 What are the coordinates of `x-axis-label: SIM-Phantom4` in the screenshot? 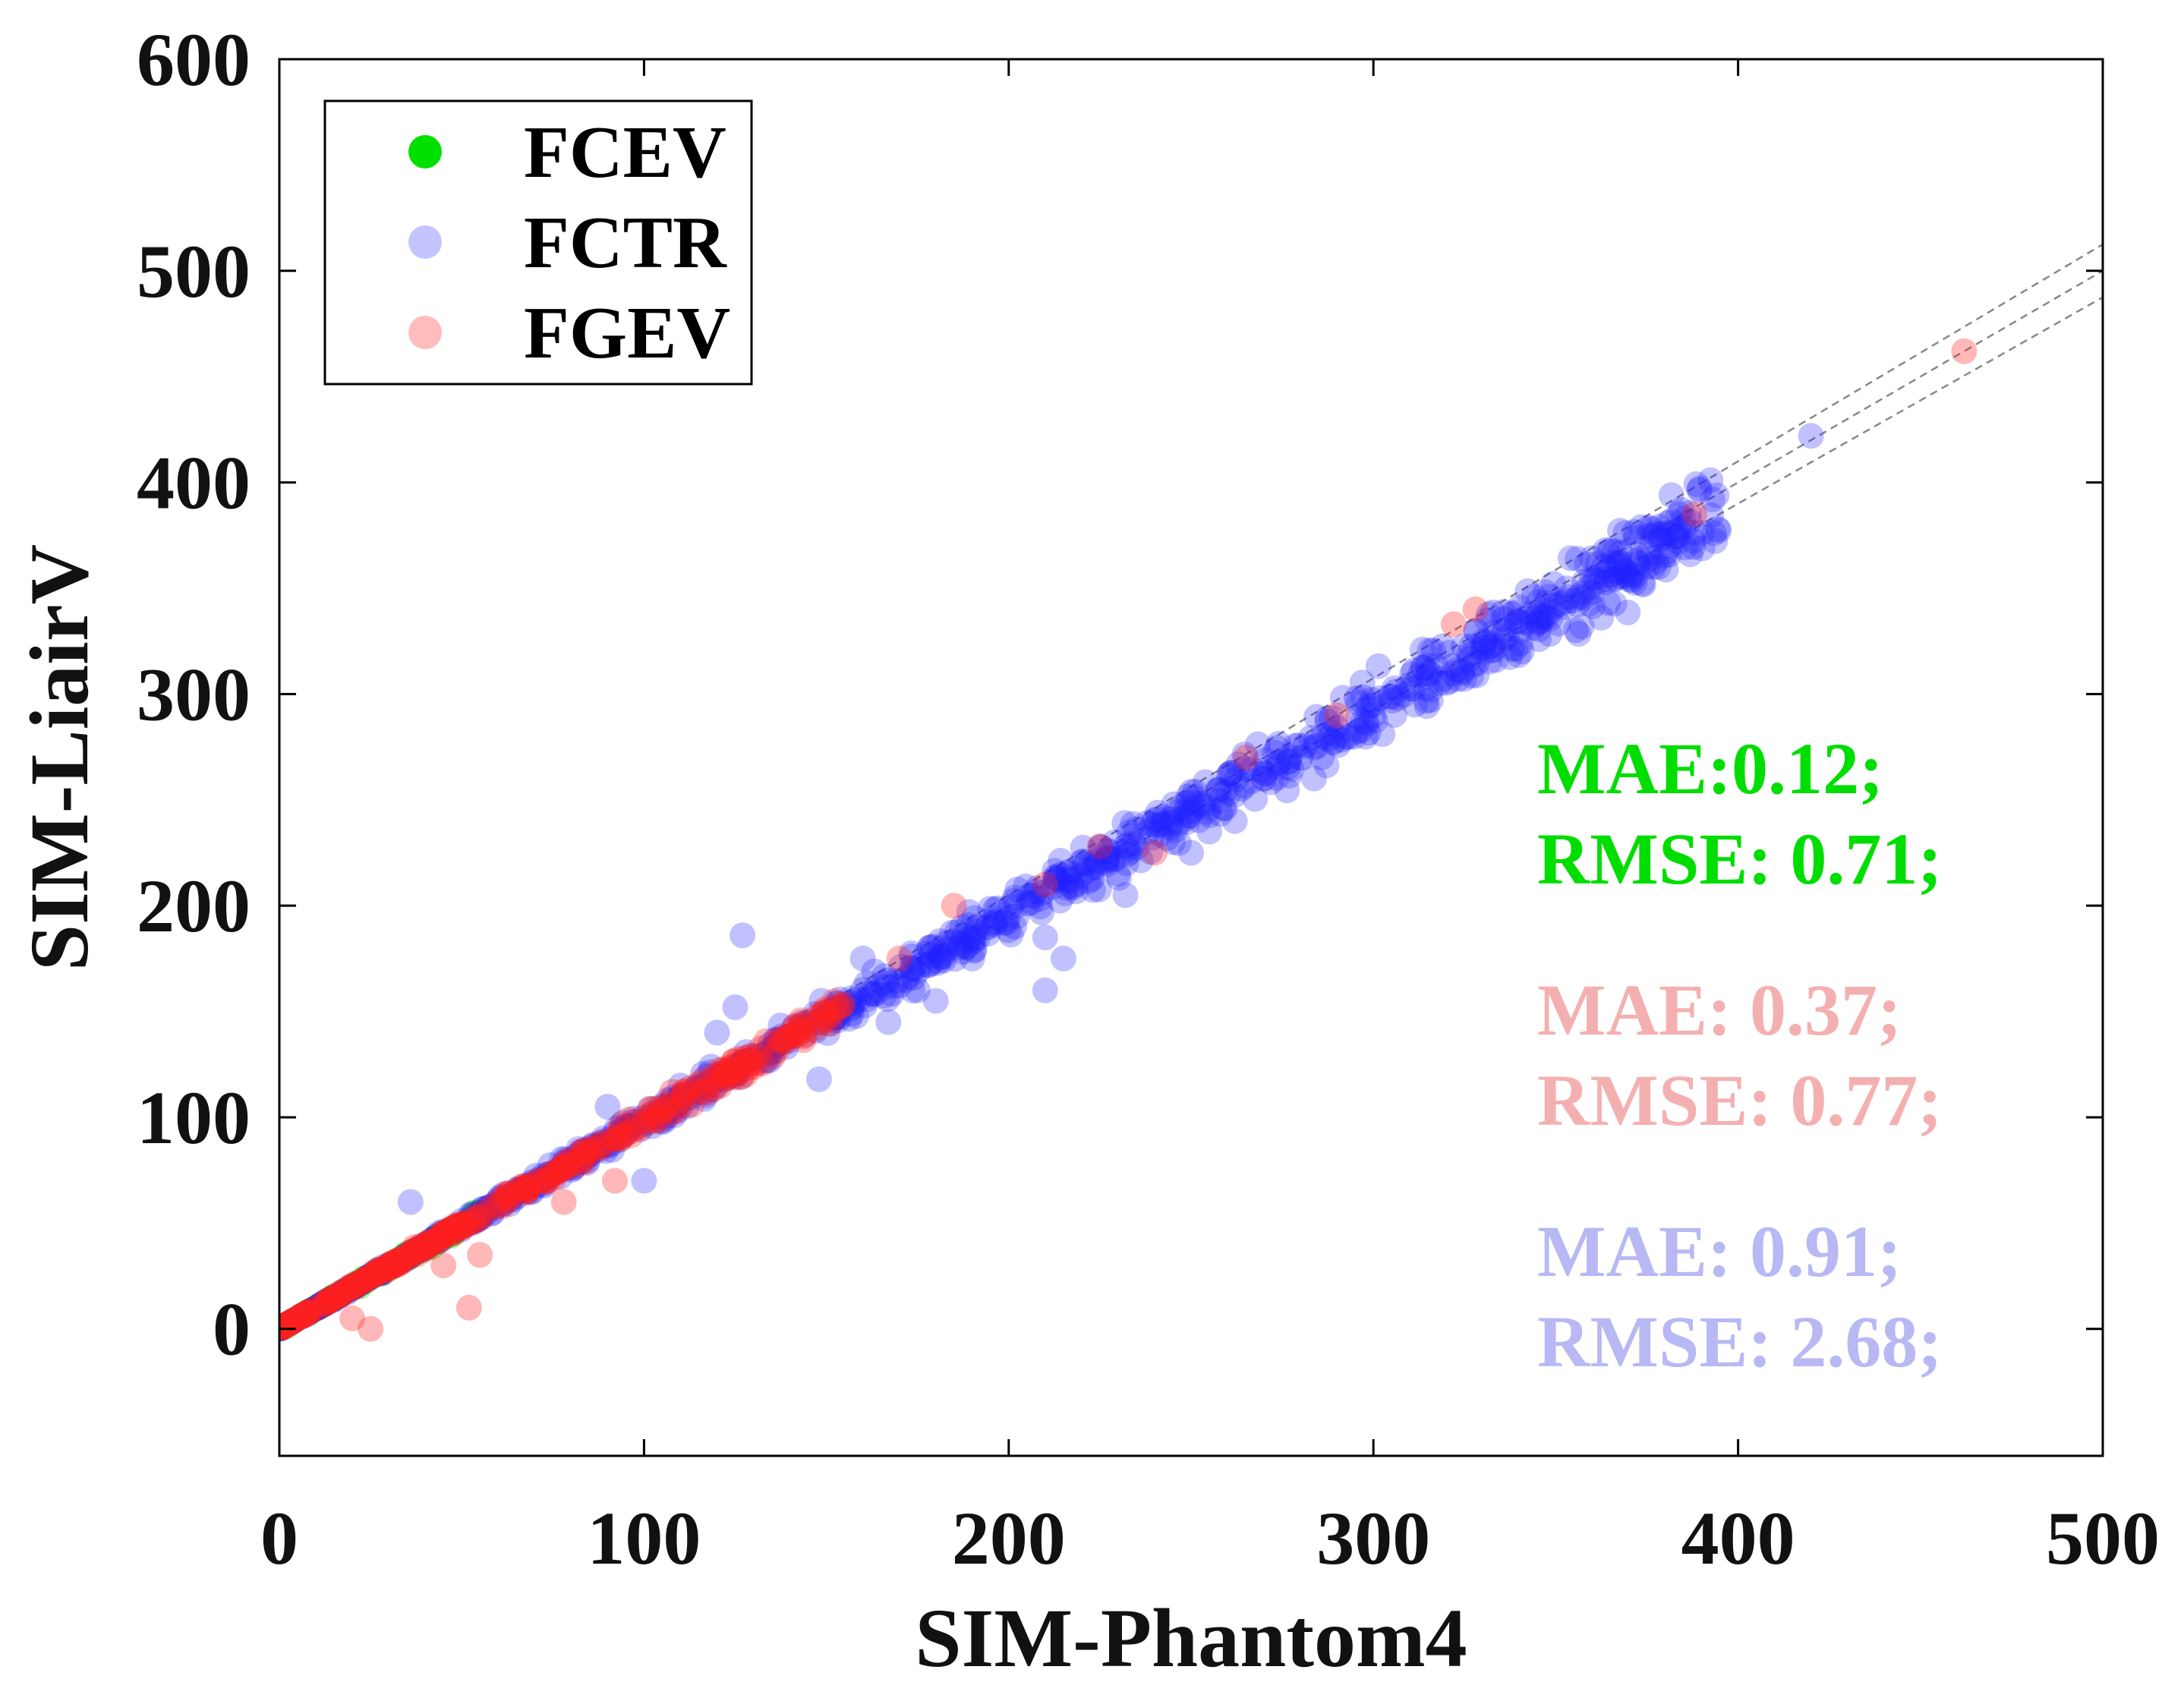 It's located at (1191, 1638).